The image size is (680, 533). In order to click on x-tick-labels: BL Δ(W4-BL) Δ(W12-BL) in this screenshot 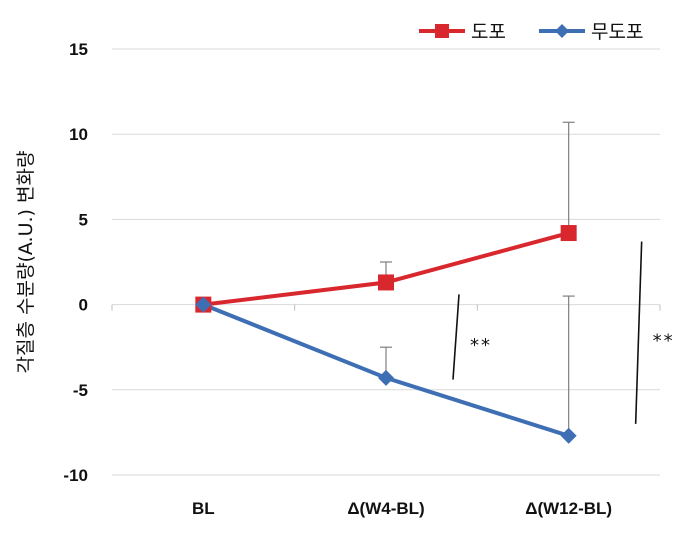, I will do `click(402, 508)`.